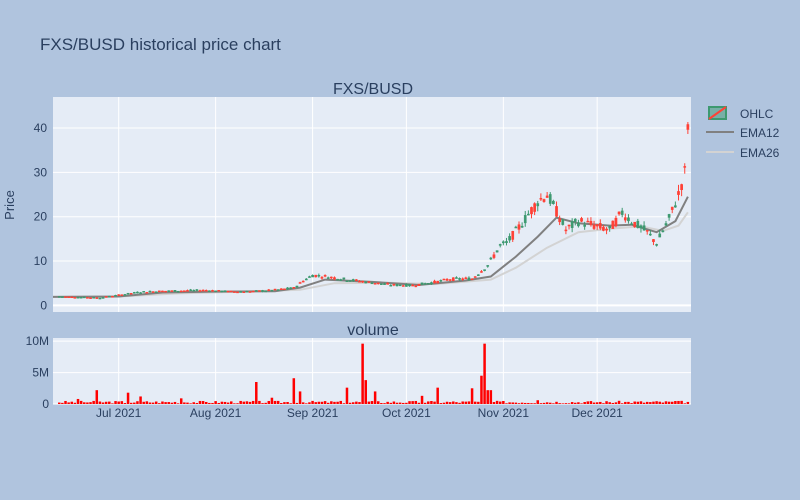 Image resolution: width=800 pixels, height=500 pixels. Describe the element at coordinates (40, 373) in the screenshot. I see `volume-tick-label: 5M` at that location.